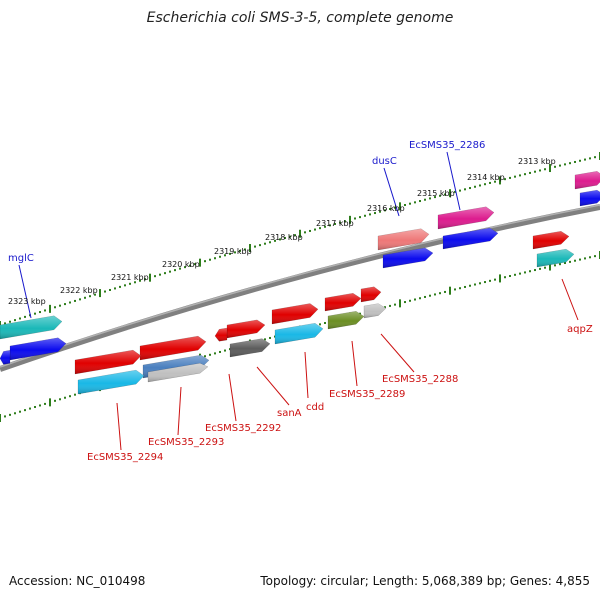  I want to click on ruler-label-2320: 2320 kbp, so click(181, 264).